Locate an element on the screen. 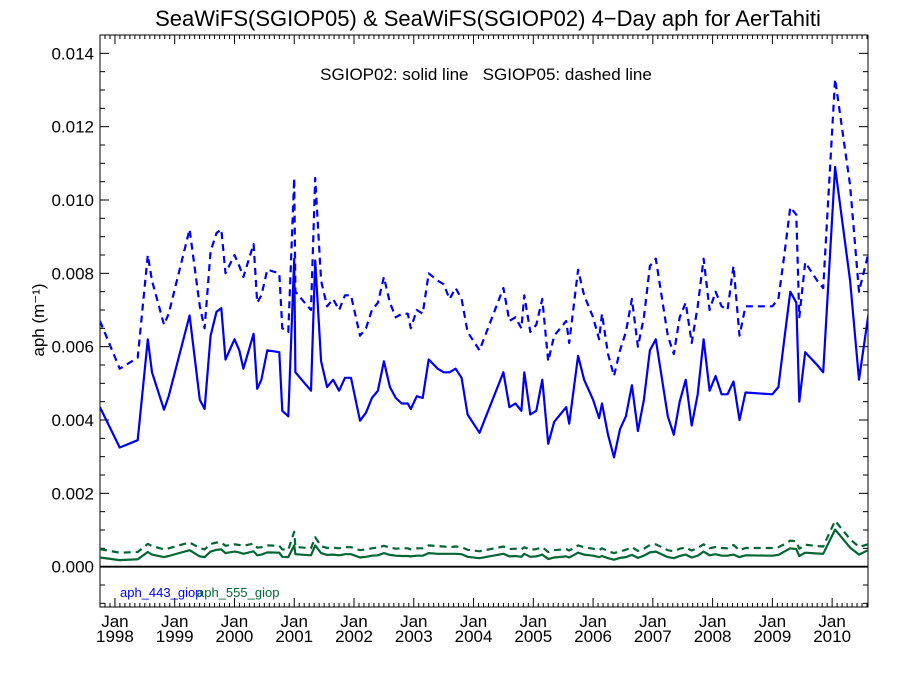  x-tick-label-year: 2004 is located at coordinates (474, 636).